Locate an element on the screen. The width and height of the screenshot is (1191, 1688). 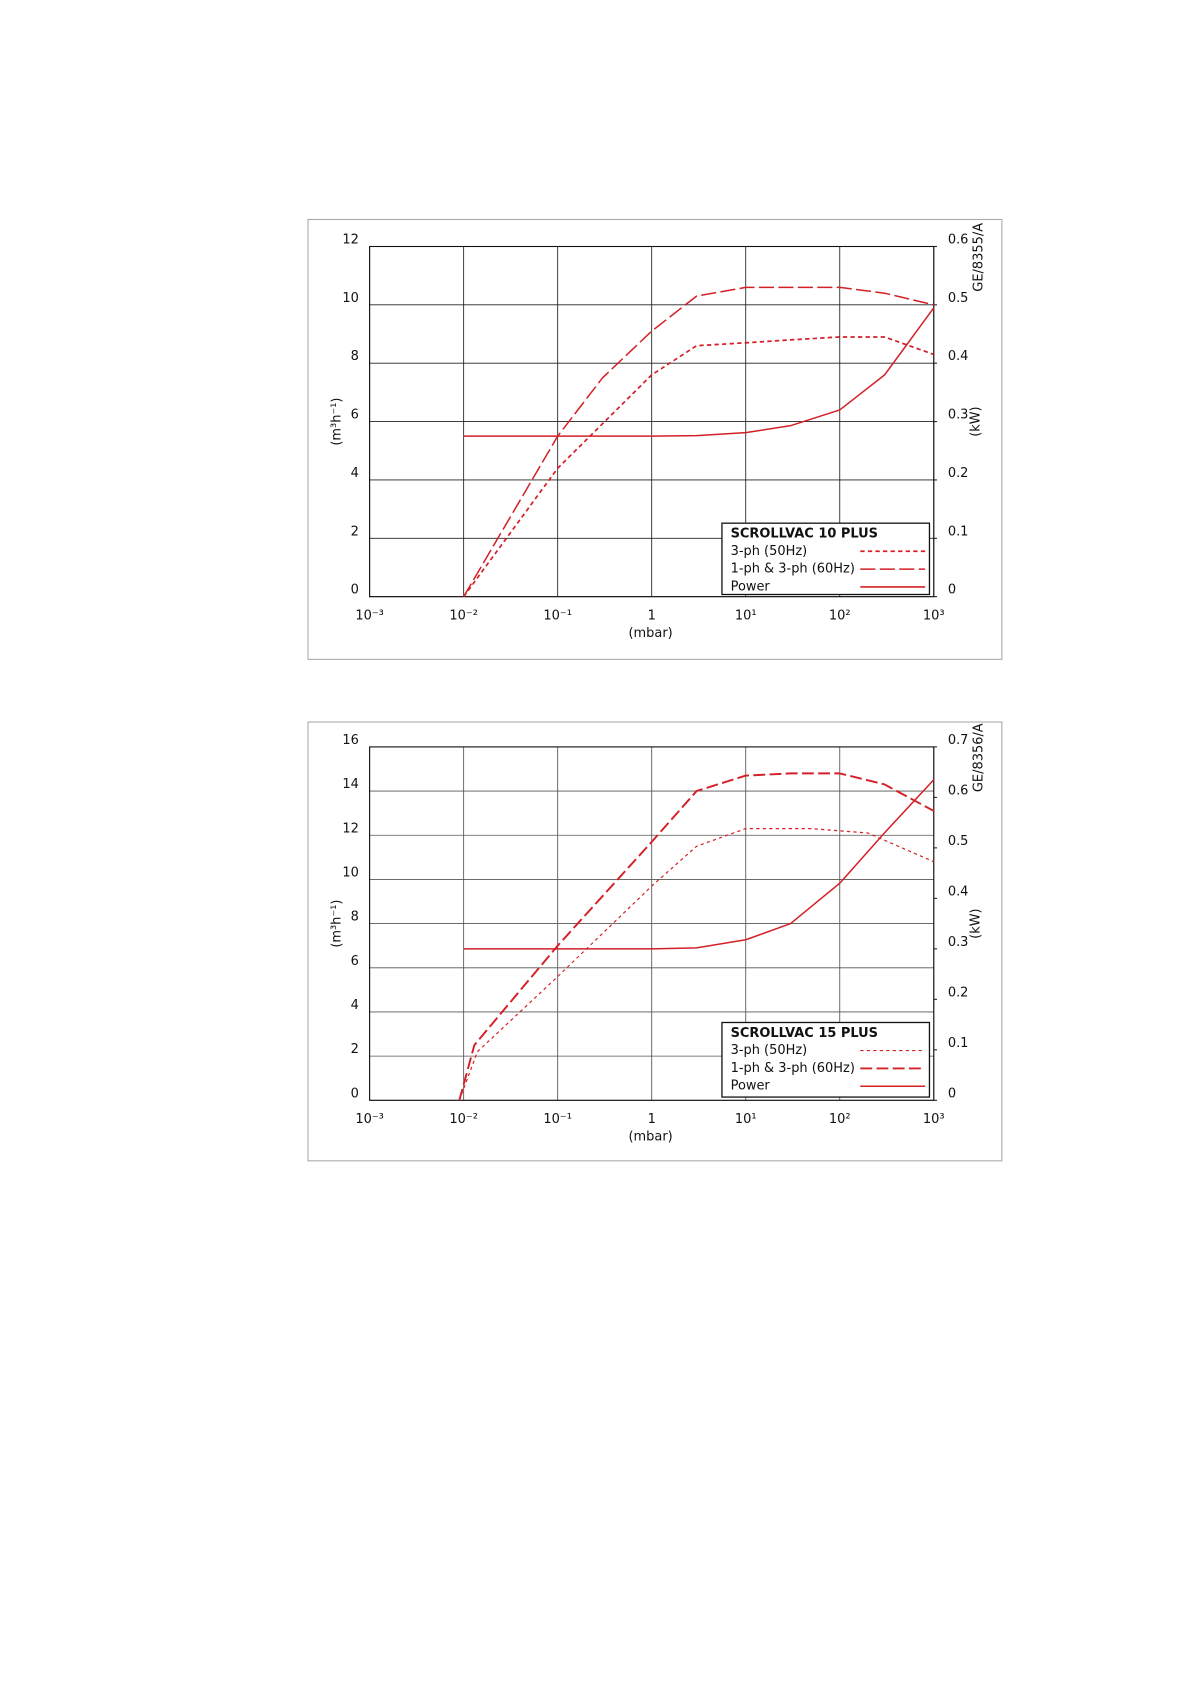
figure-code: GE/8356/A is located at coordinates (979, 757).